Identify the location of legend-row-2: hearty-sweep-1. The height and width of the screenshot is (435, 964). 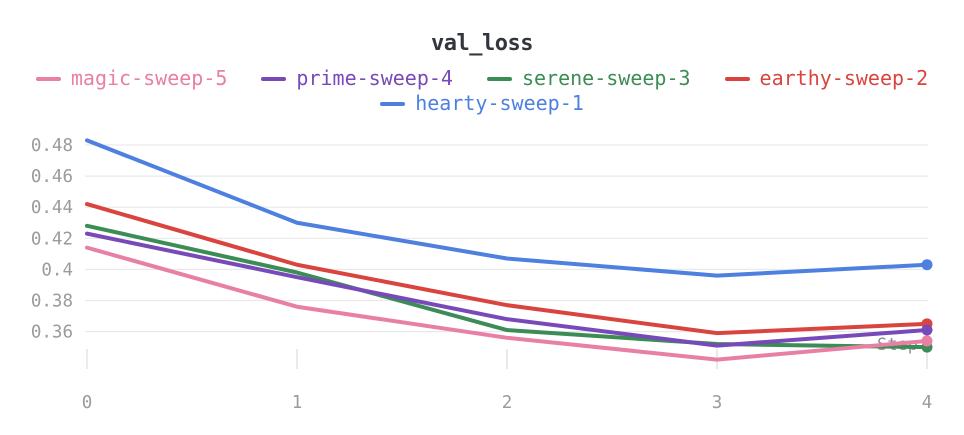
(482, 103).